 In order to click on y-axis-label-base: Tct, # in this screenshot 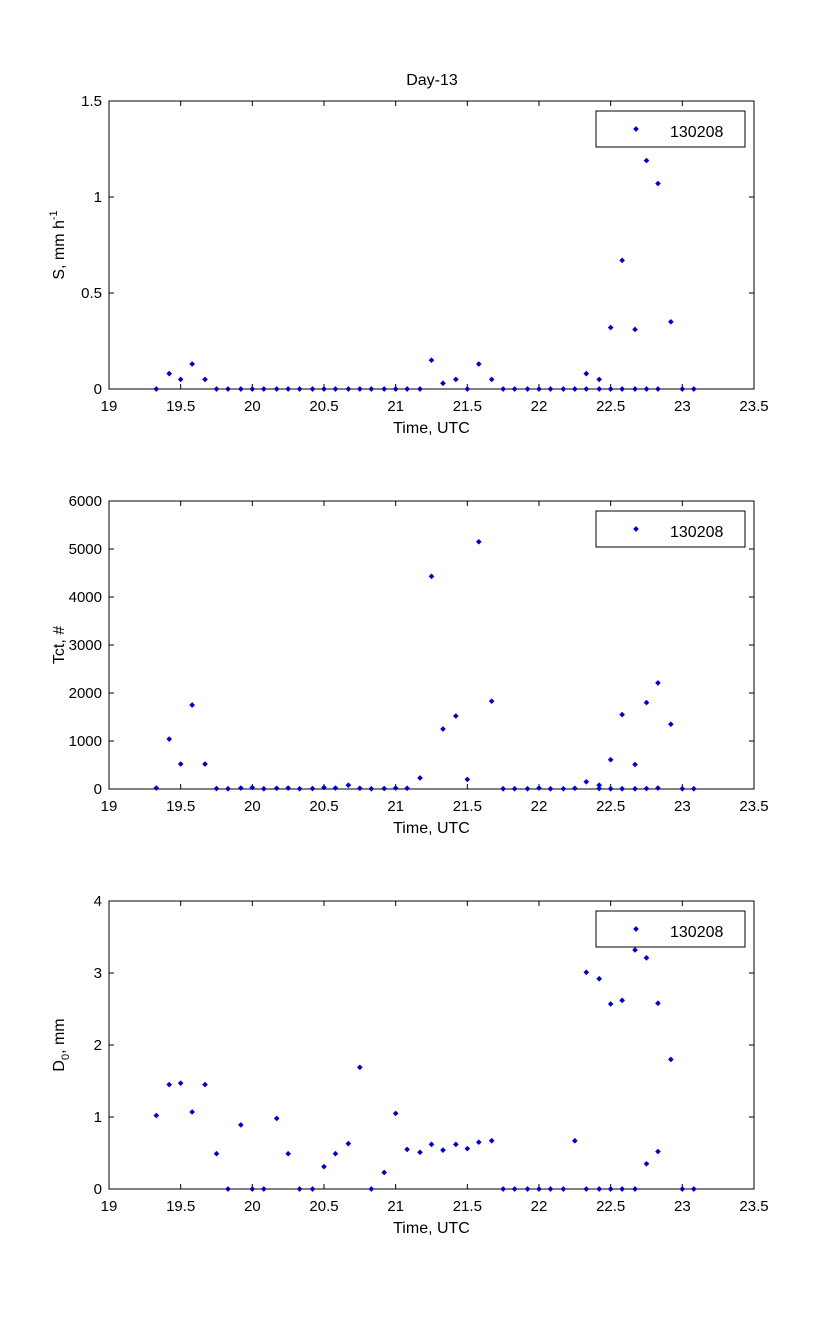, I will do `click(59, 645)`.